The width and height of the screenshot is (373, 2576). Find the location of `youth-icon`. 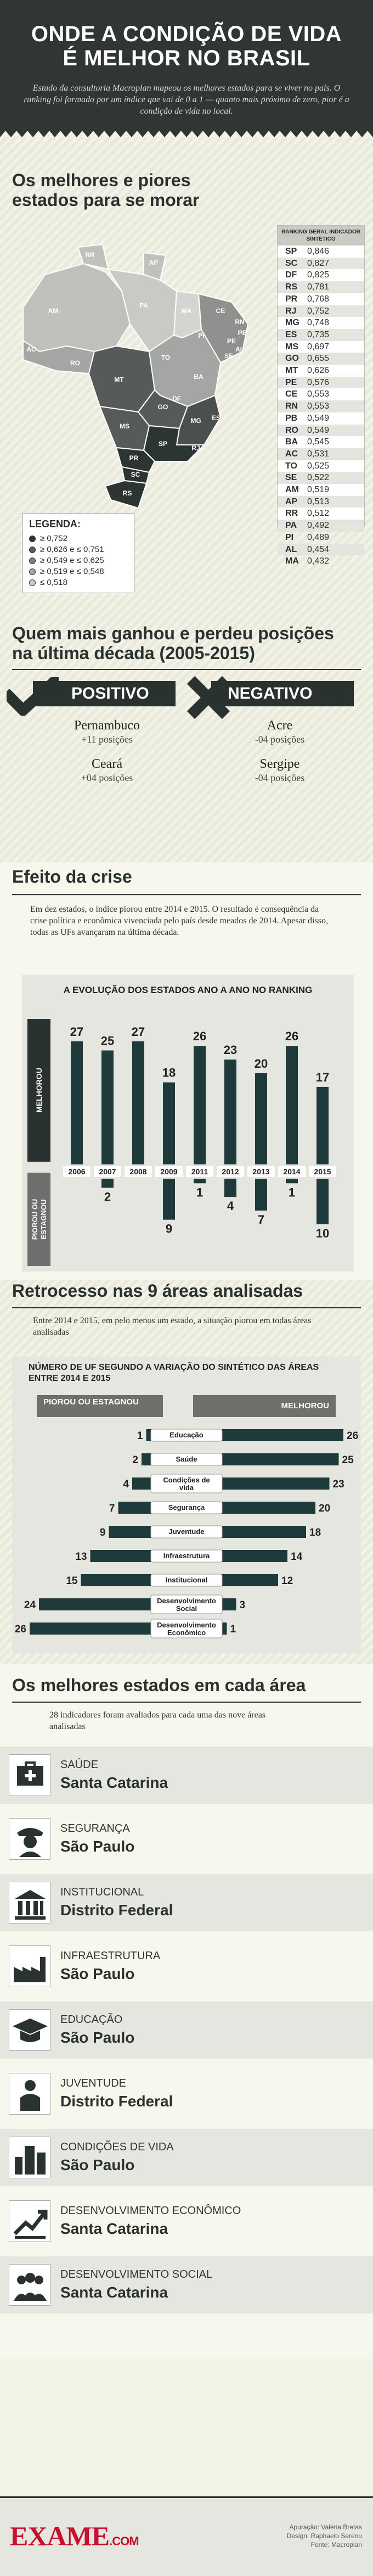

youth-icon is located at coordinates (30, 2094).